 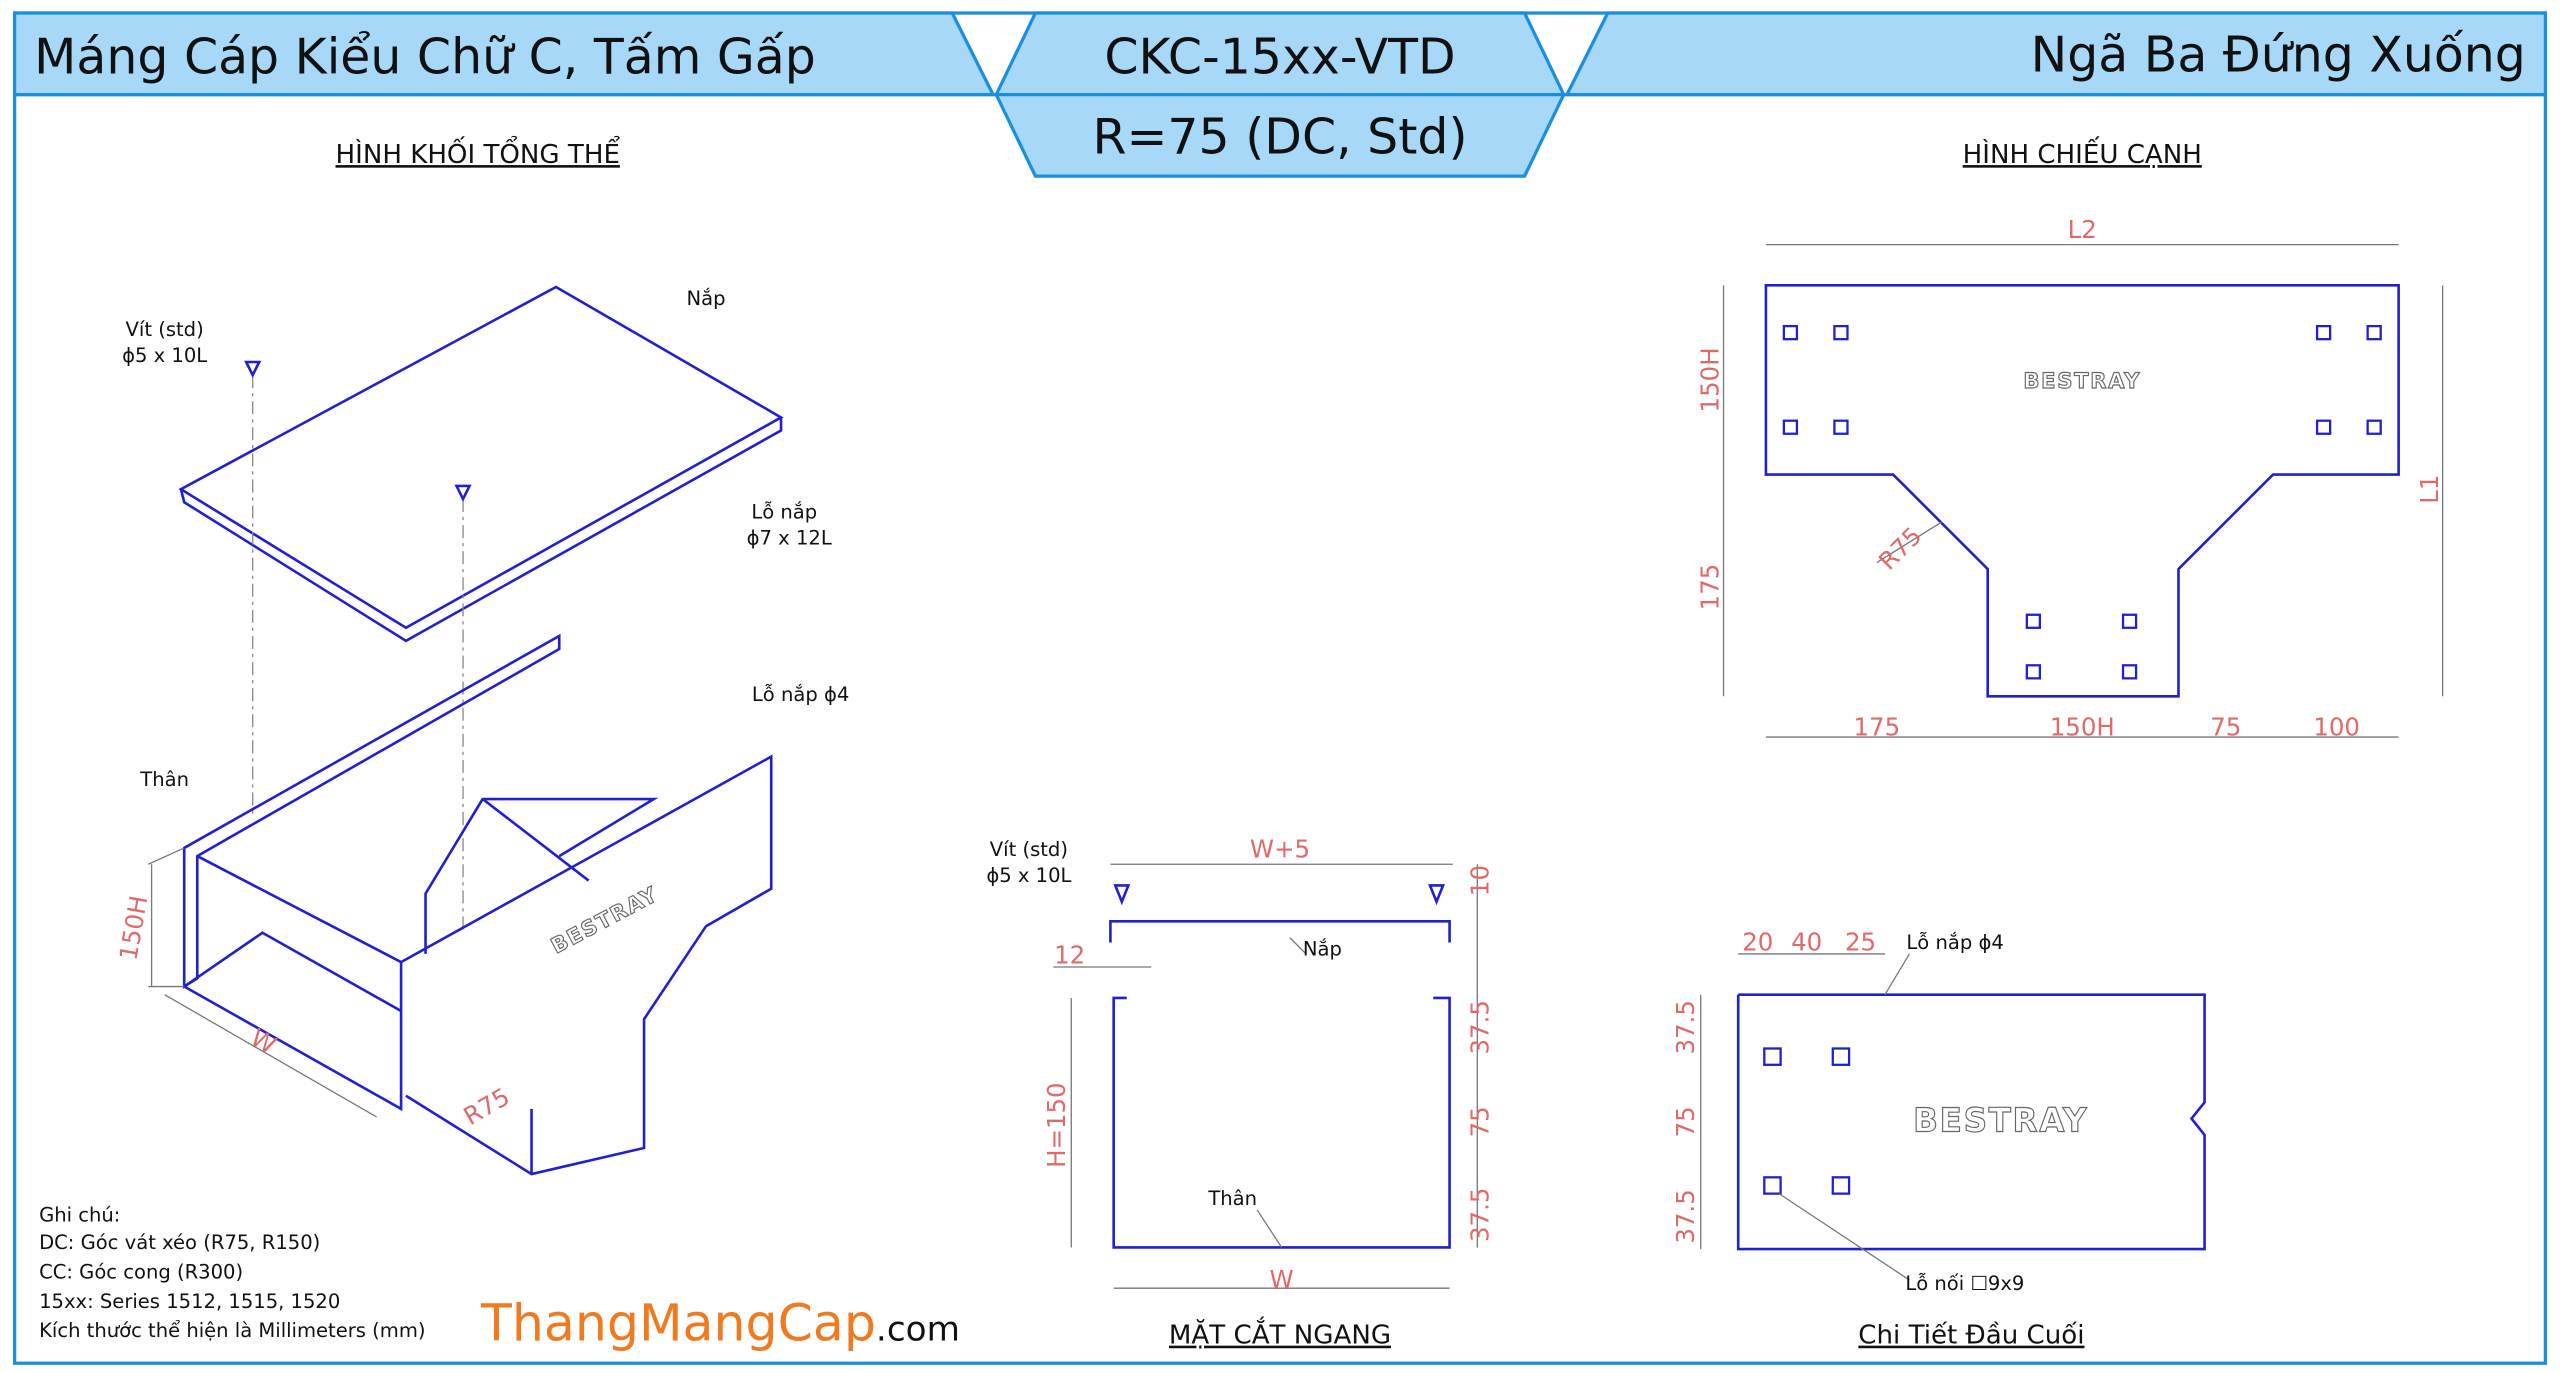 I want to click on view-title: HÌNH CHIẾU CẠNH, so click(x=2082, y=152).